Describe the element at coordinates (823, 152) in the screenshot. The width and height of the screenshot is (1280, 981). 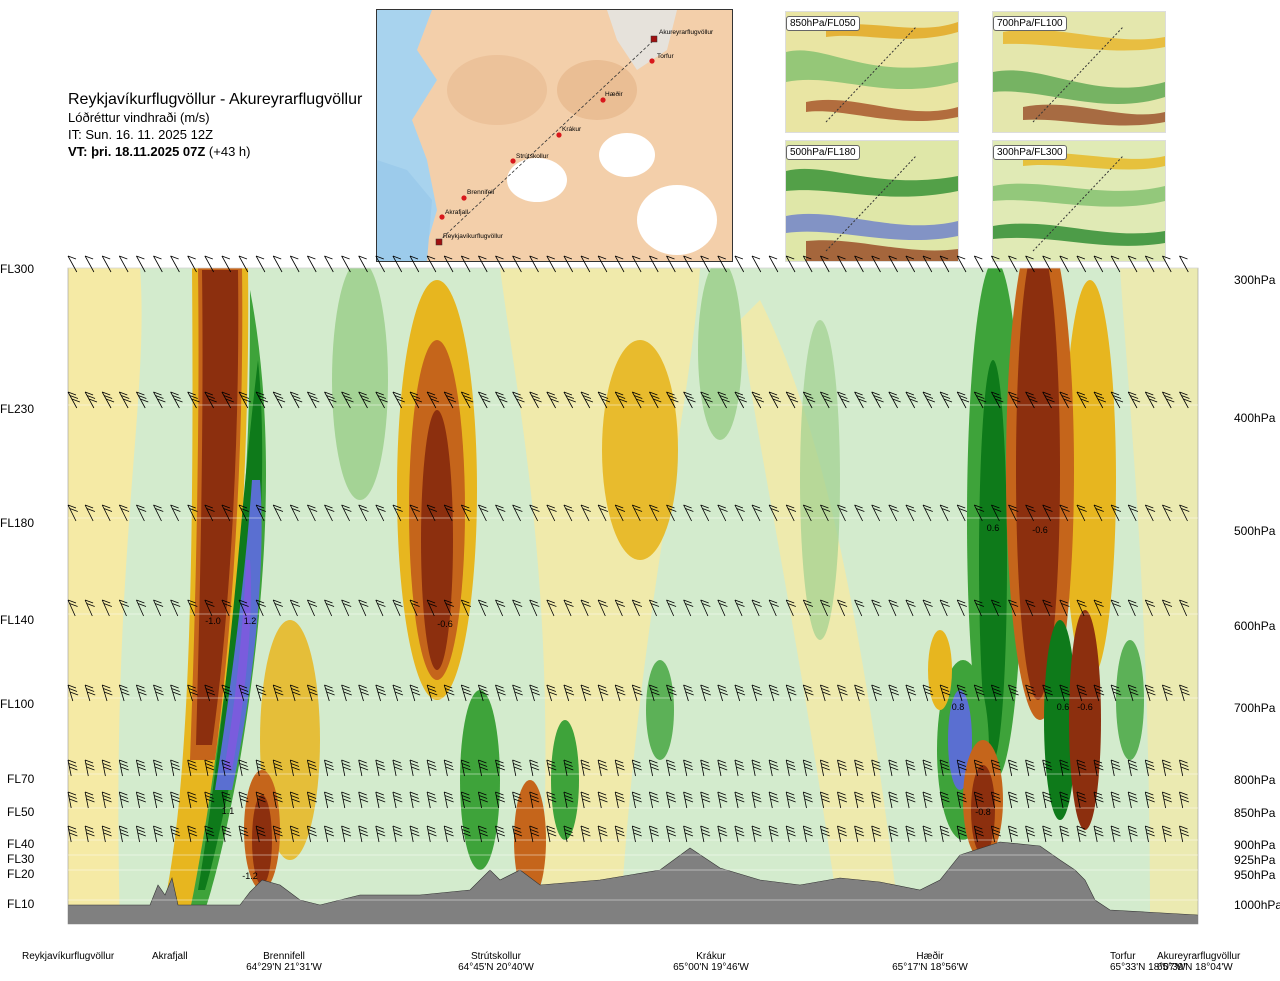
I see `mini-map-500-label: 500hPa/FL180` at that location.